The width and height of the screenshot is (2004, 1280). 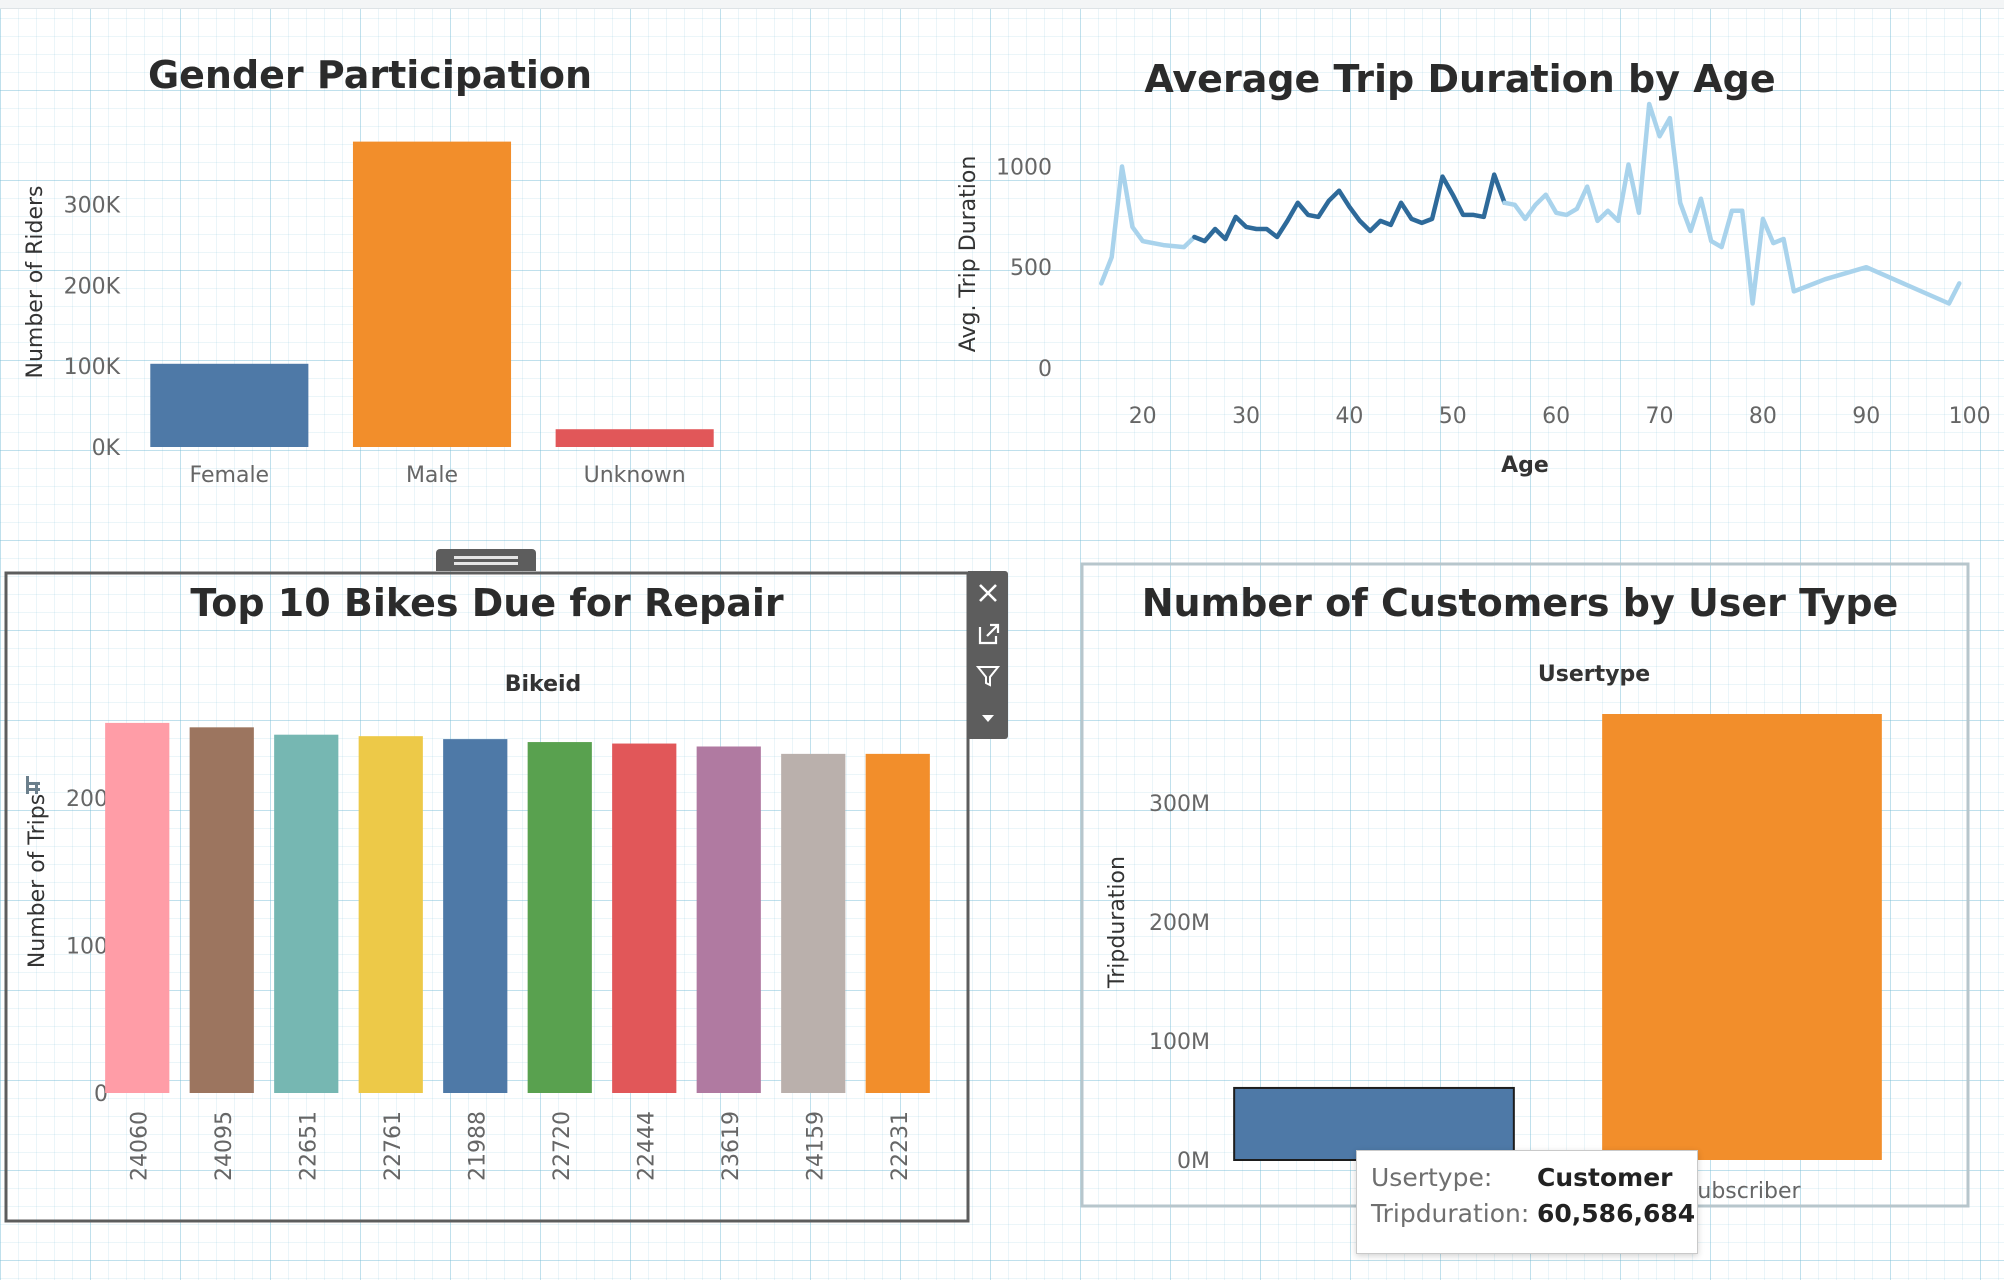 I want to click on x-tick-label: 20, so click(x=1143, y=416).